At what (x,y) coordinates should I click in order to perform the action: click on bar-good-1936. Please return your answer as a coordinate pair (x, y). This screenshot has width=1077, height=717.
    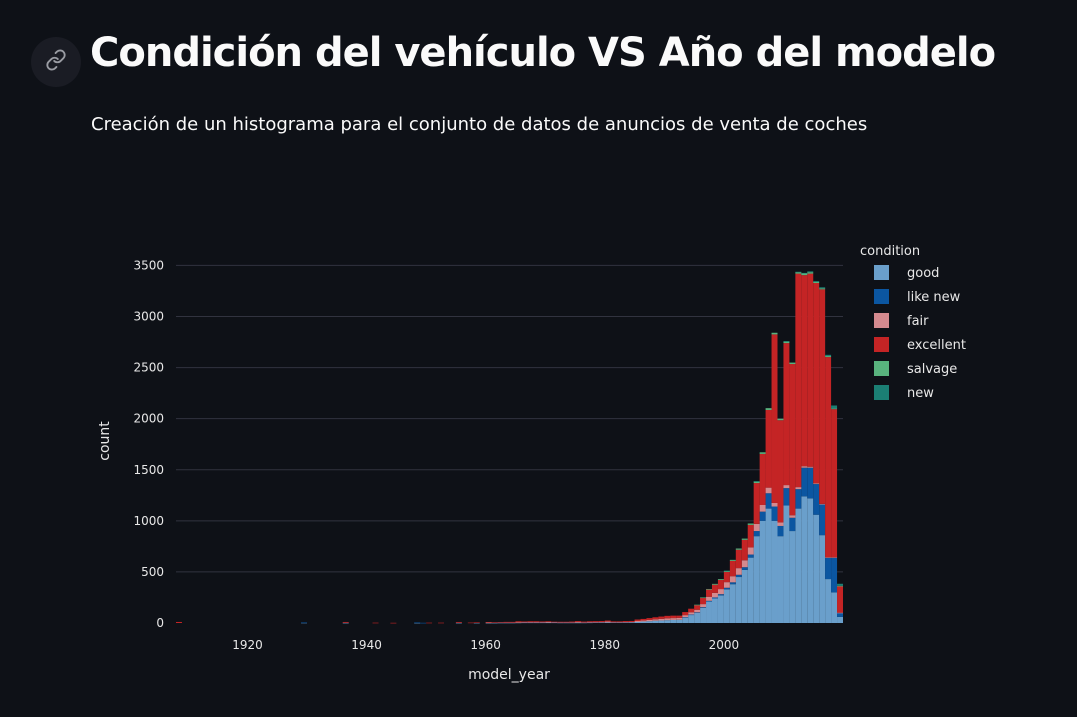
    Looking at the image, I should click on (345, 623).